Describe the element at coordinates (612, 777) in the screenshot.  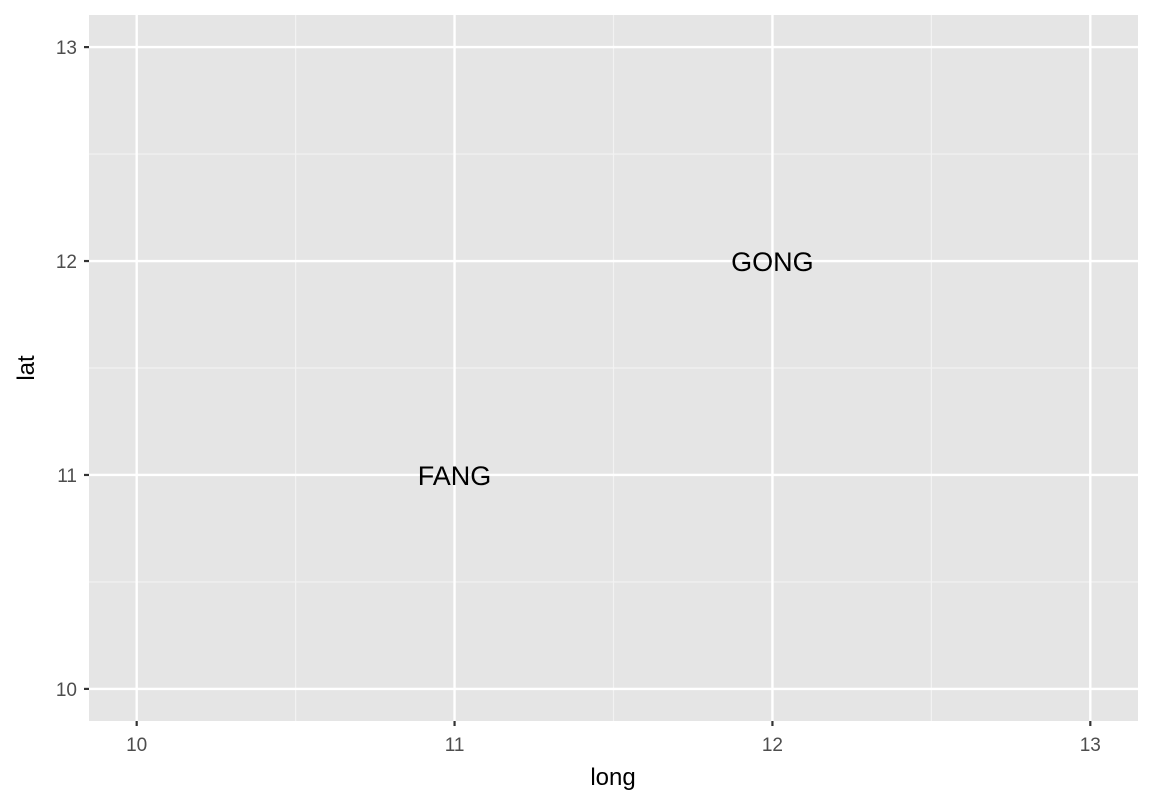
I see `x-axis-title: long` at that location.